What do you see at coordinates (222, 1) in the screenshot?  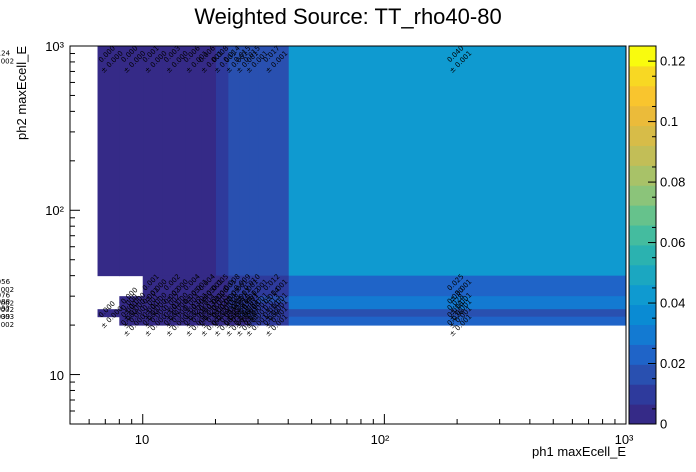 I see `cell-value-label: 0.006` at bounding box center [222, 1].